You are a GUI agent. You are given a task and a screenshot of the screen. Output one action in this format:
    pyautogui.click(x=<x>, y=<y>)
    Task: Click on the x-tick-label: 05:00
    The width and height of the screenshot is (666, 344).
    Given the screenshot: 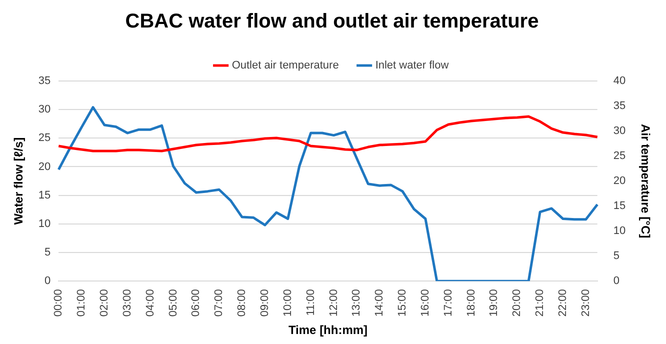 What is the action you would take?
    pyautogui.click(x=173, y=303)
    